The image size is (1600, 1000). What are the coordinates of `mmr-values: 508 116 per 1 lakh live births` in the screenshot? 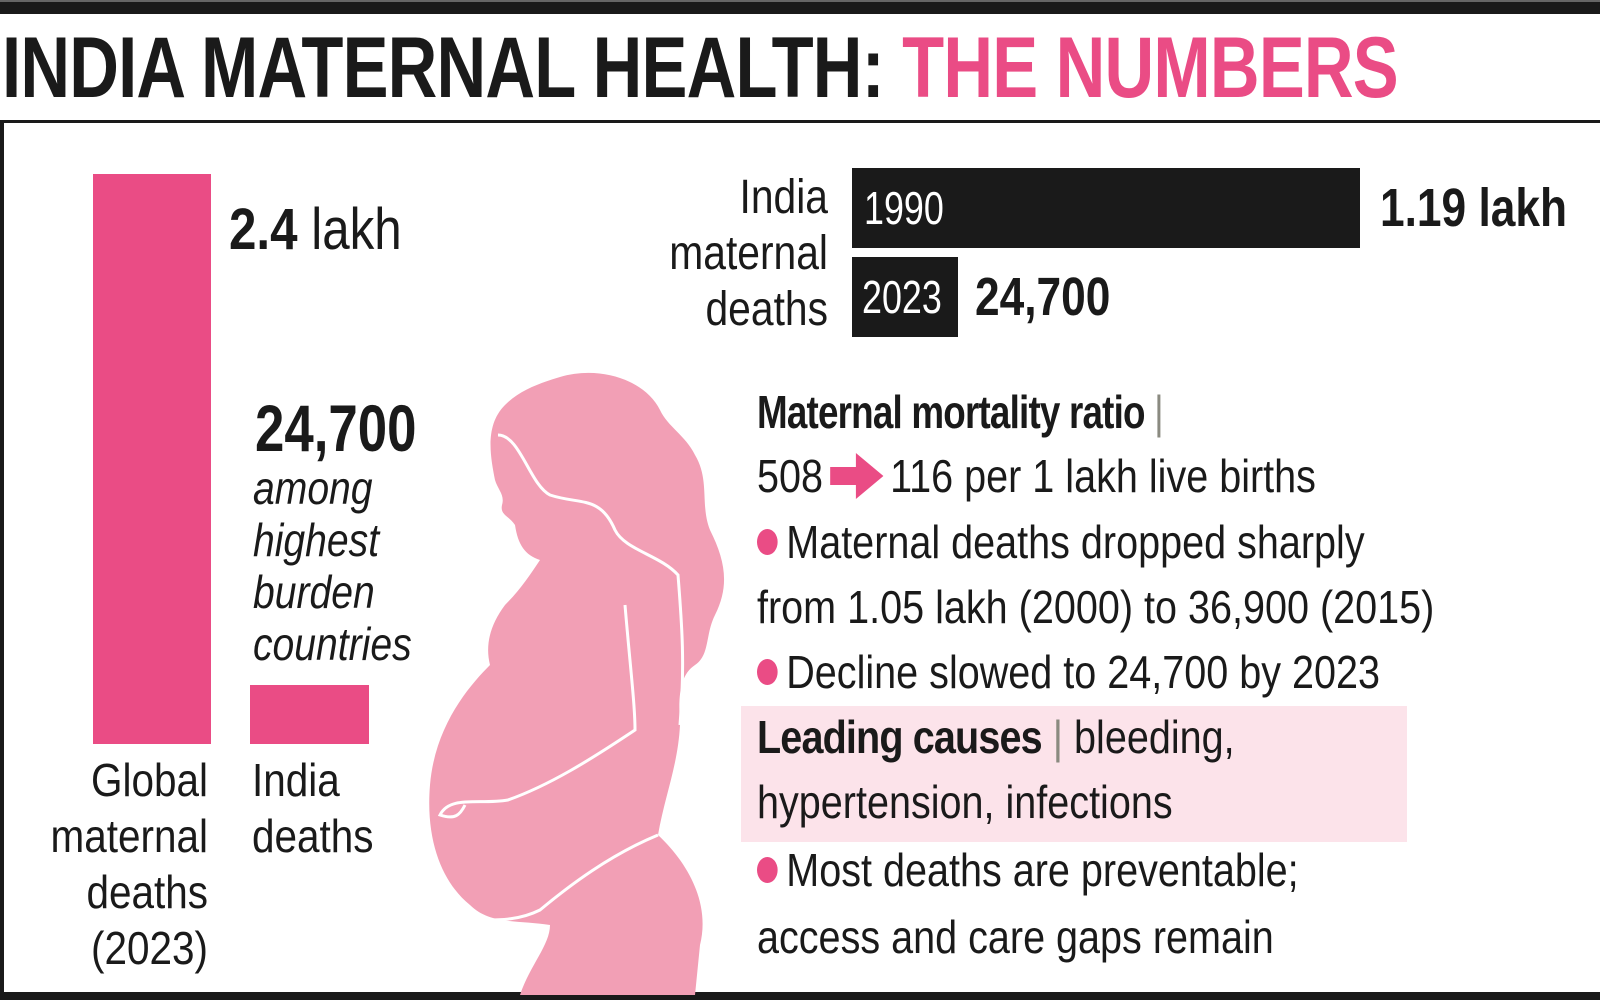 It's located at (1036, 476).